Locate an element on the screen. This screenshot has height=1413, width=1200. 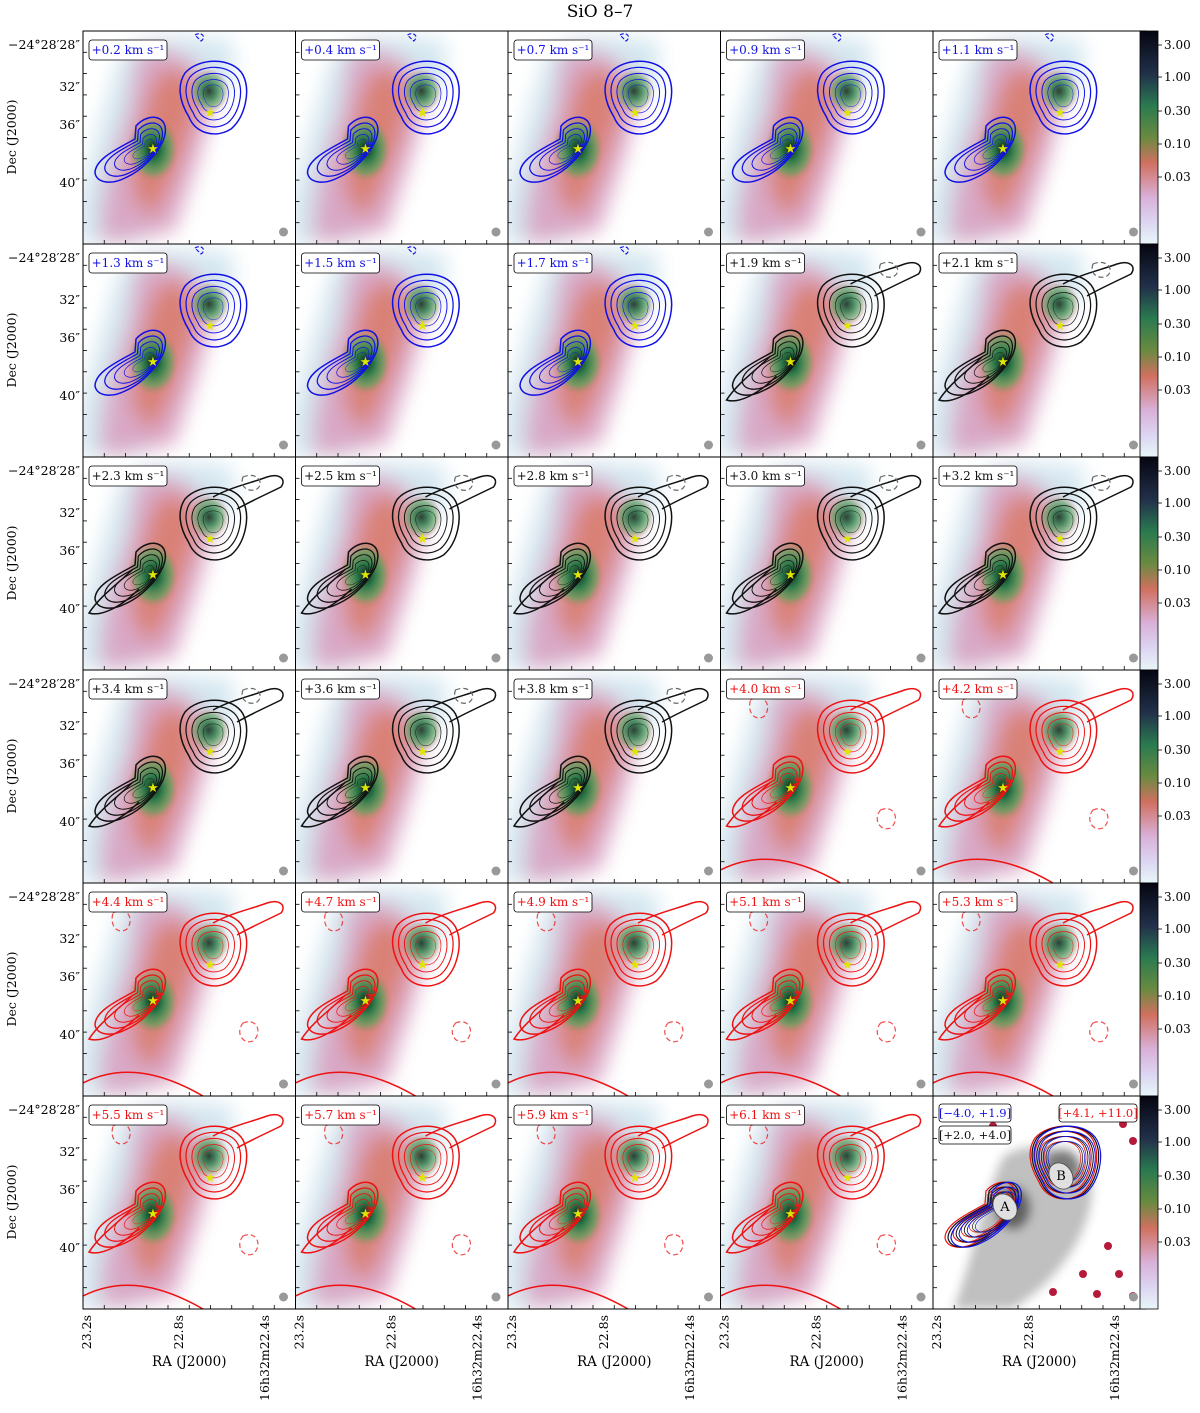
channel-panel: ★ ★ +0.9 km s⁻¹ is located at coordinates (827, 137).